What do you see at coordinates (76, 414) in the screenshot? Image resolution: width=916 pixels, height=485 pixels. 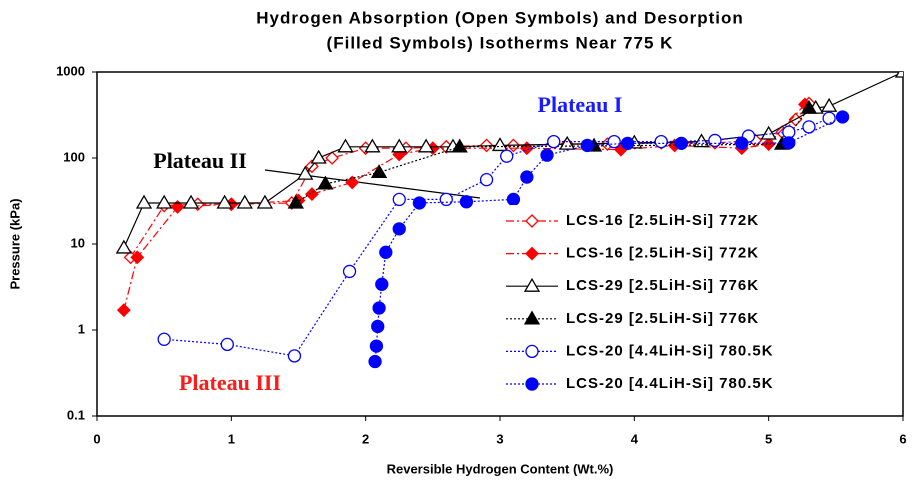 I see `y-tick-label: 0.1` at bounding box center [76, 414].